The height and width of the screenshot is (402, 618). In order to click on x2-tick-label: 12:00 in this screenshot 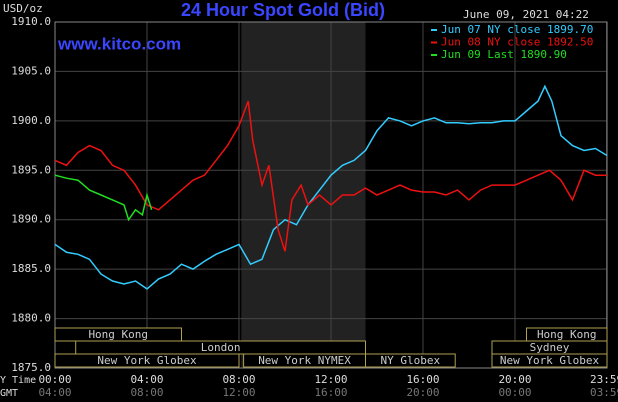, I will do `click(238, 392)`.